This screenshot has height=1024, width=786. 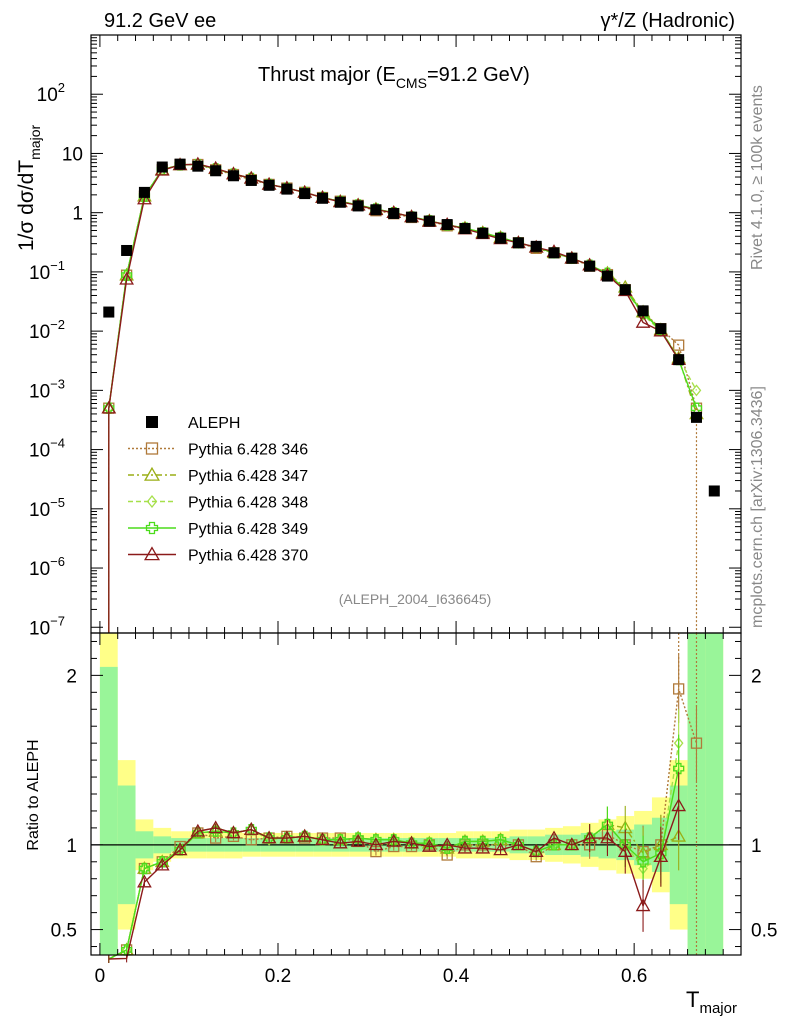 What do you see at coordinates (456, 976) in the screenshot?
I see `xtick-label: 0.4` at bounding box center [456, 976].